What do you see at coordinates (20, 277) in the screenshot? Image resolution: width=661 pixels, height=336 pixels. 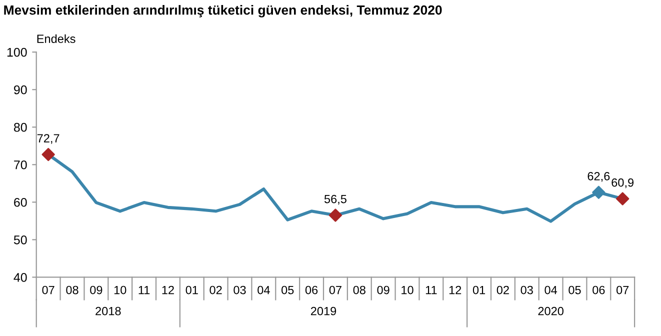 I see `y-tick-label: 40` at bounding box center [20, 277].